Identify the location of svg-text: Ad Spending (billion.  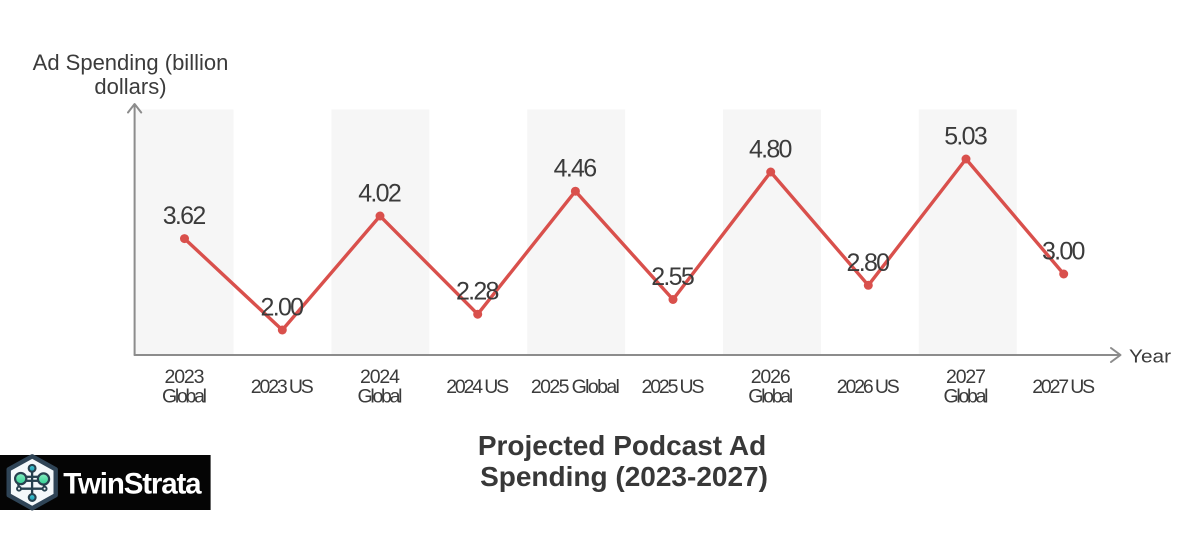
(131, 62).